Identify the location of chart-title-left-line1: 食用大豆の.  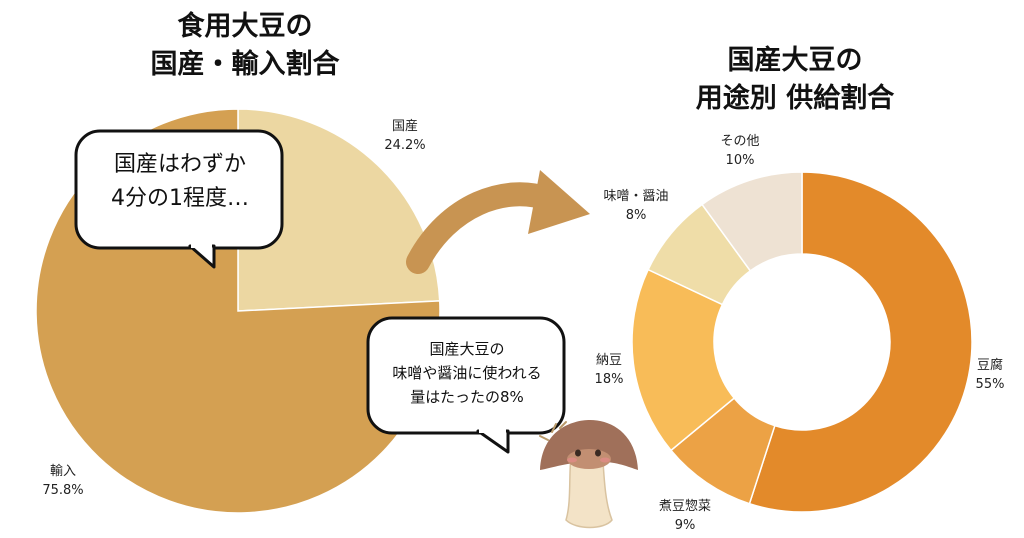
(245, 26).